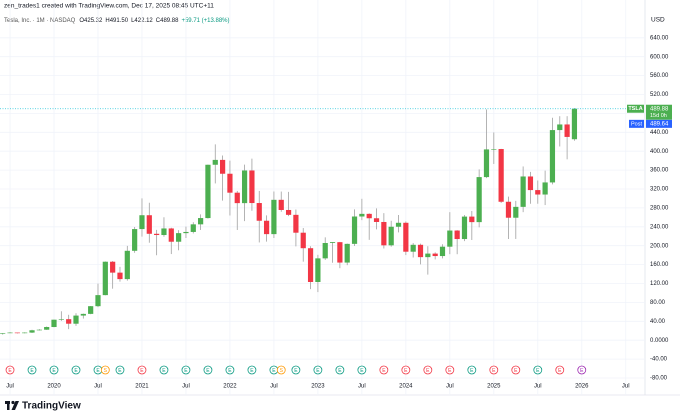 This screenshot has width=680, height=420. I want to click on post-price-text: 489.64, so click(659, 124).